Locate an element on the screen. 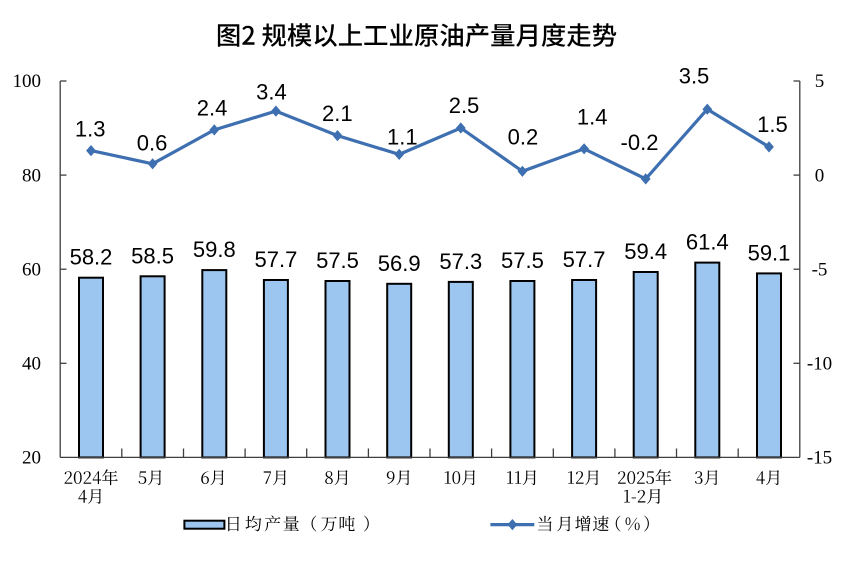 This screenshot has height=565, width=865. svg-text: 40 is located at coordinates (31, 364).